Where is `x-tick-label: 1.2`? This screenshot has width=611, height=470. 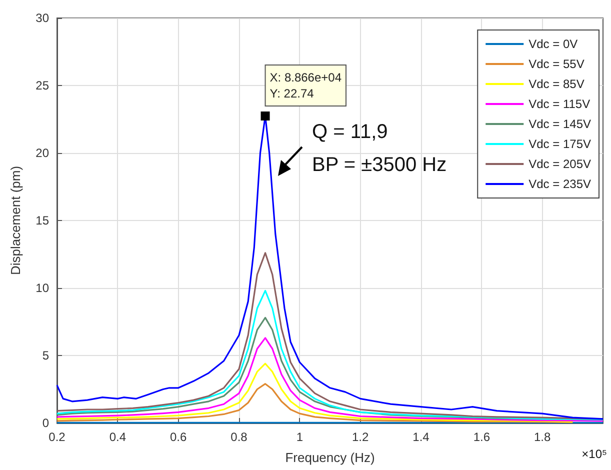
x-tick-label: 1.2 is located at coordinates (360, 437).